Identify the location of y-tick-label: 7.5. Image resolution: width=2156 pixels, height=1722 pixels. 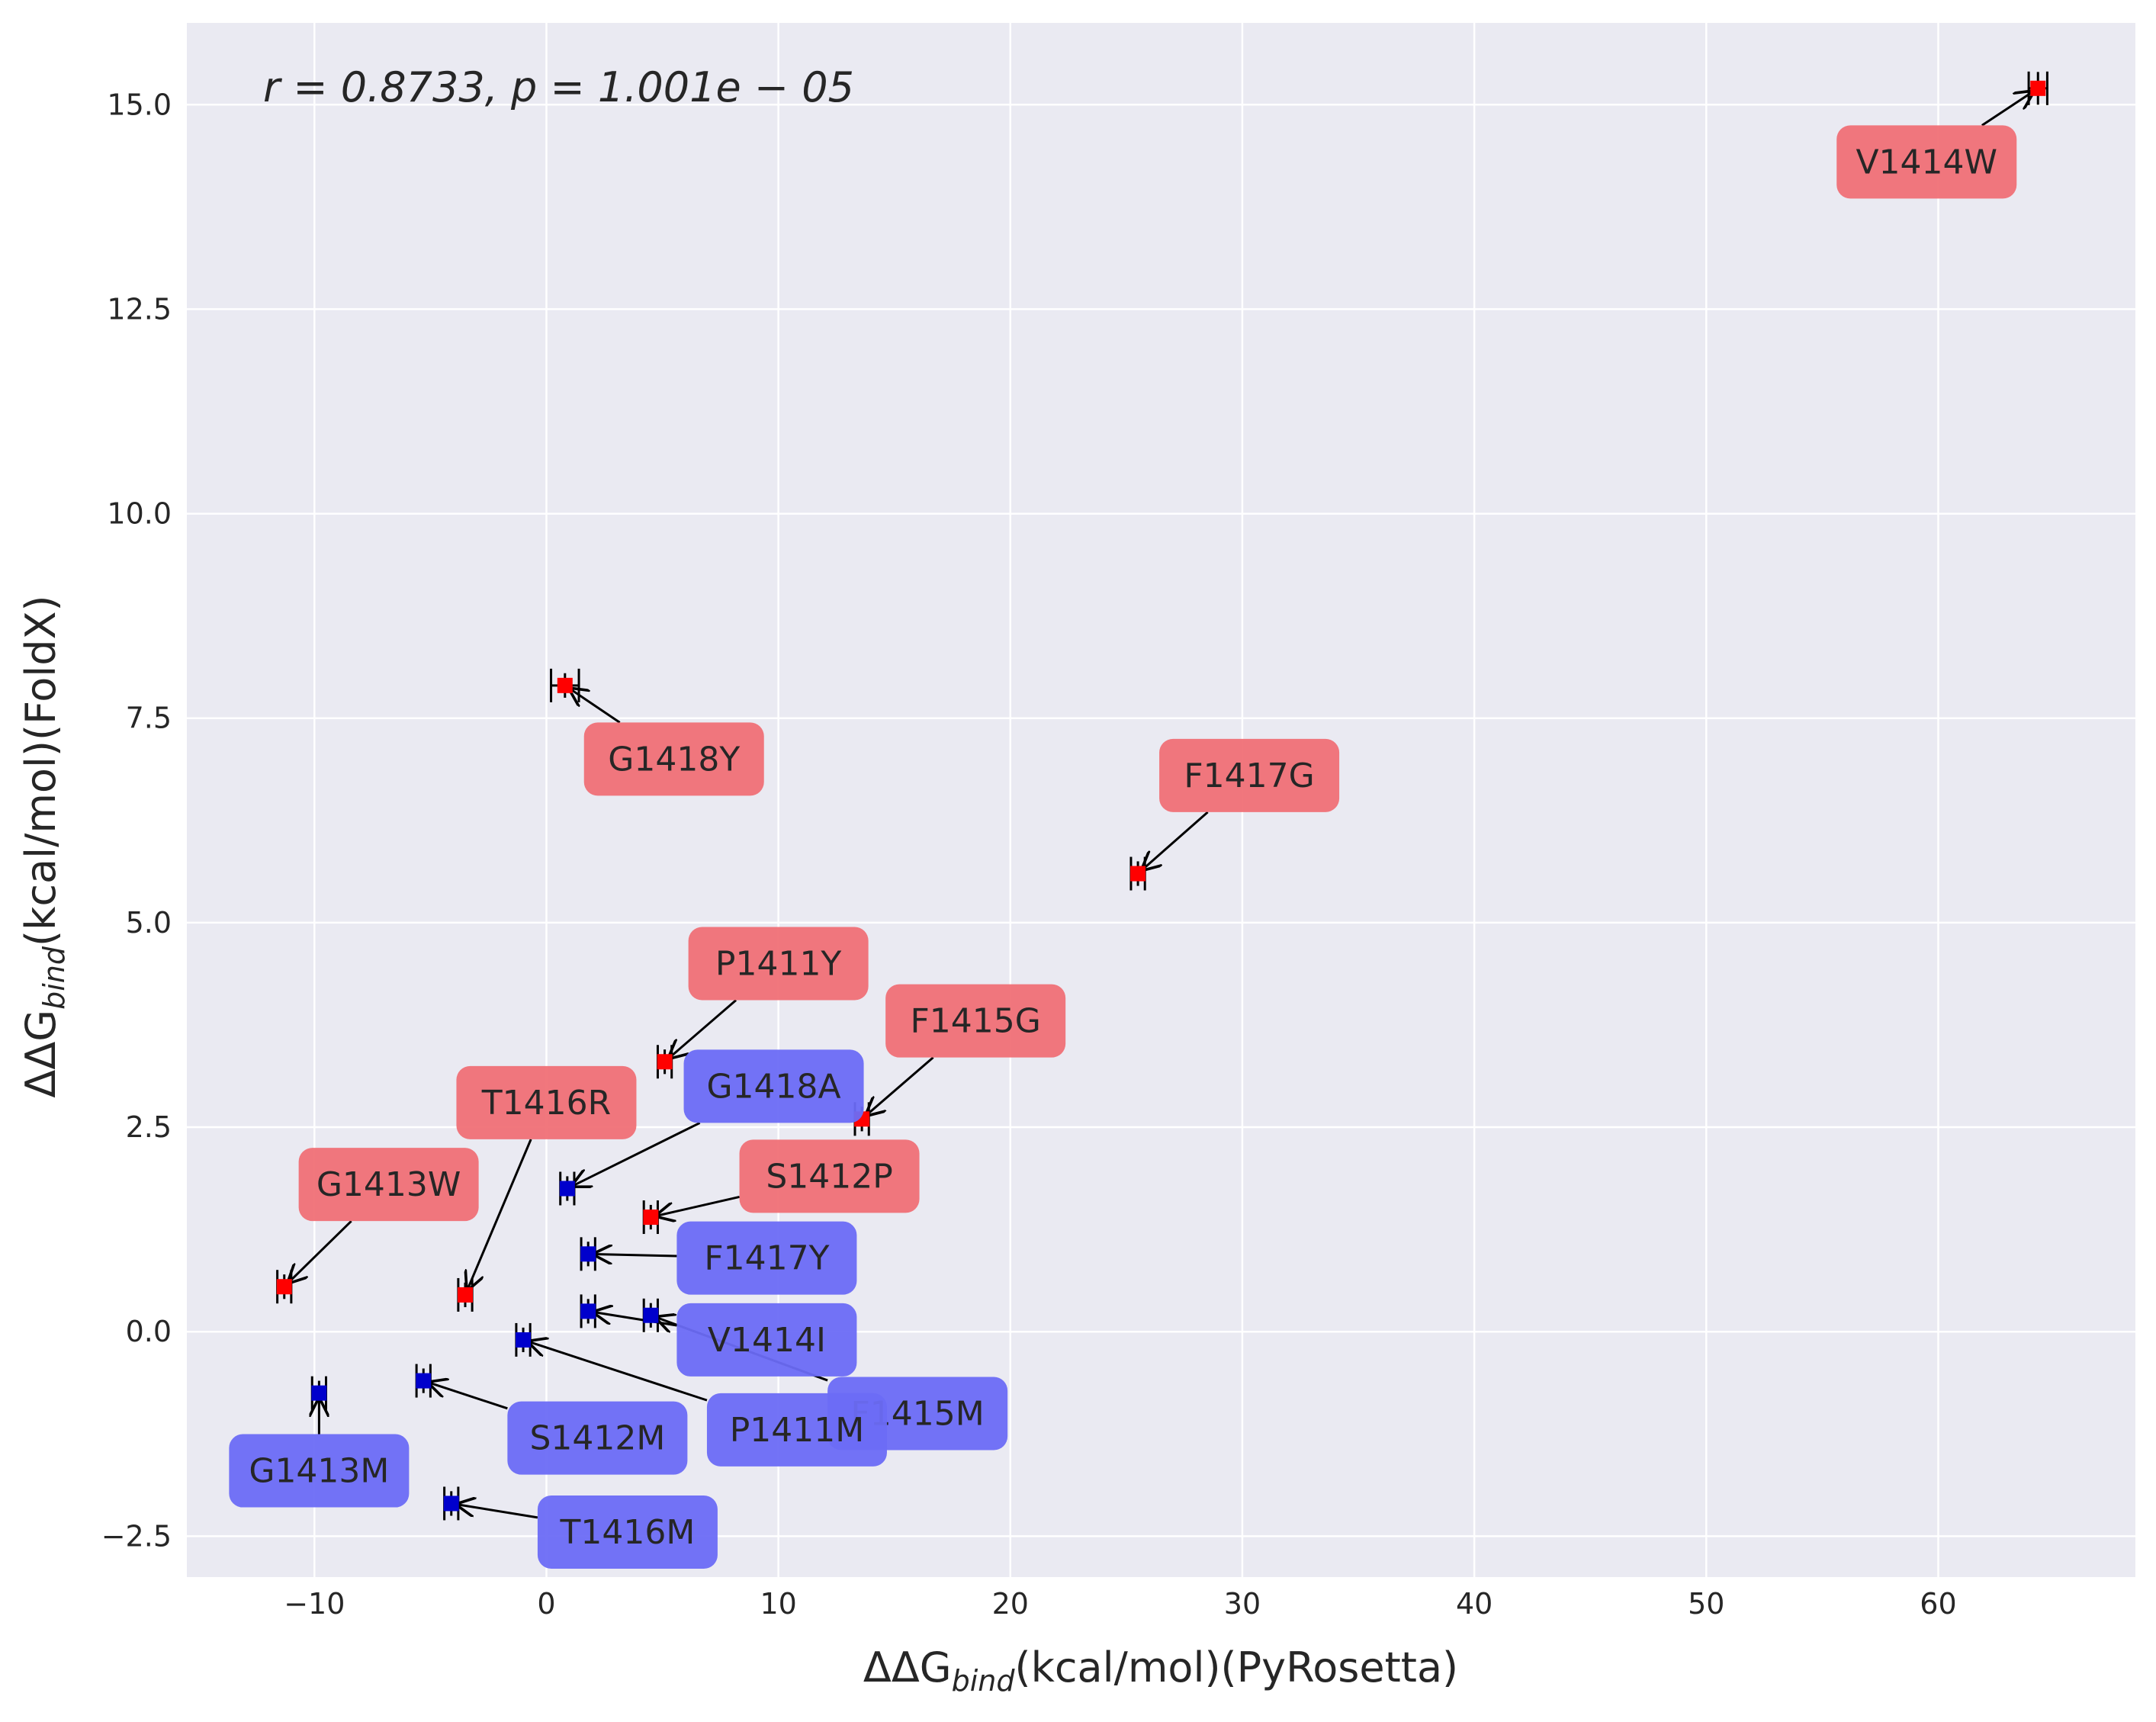
(149, 718).